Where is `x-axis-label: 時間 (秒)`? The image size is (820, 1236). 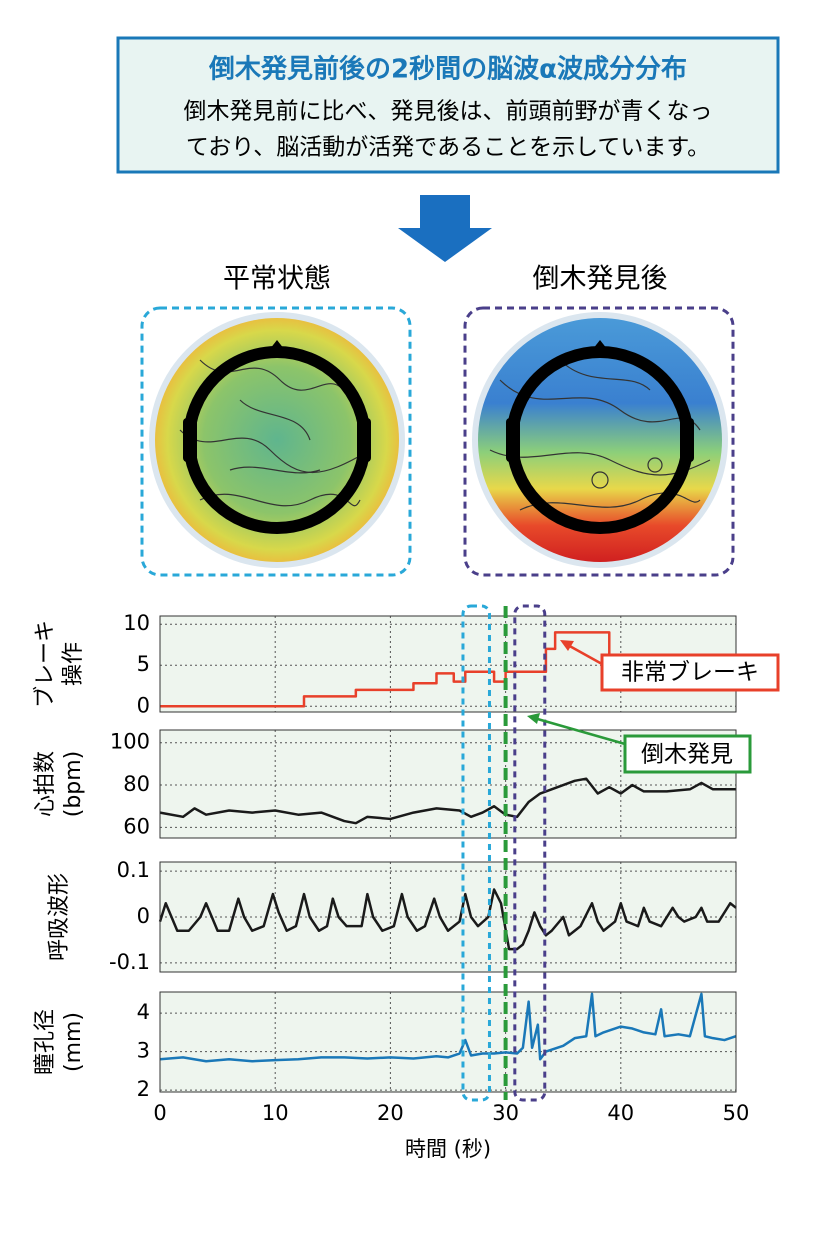
x-axis-label: 時間 (秒) is located at coordinates (448, 1149).